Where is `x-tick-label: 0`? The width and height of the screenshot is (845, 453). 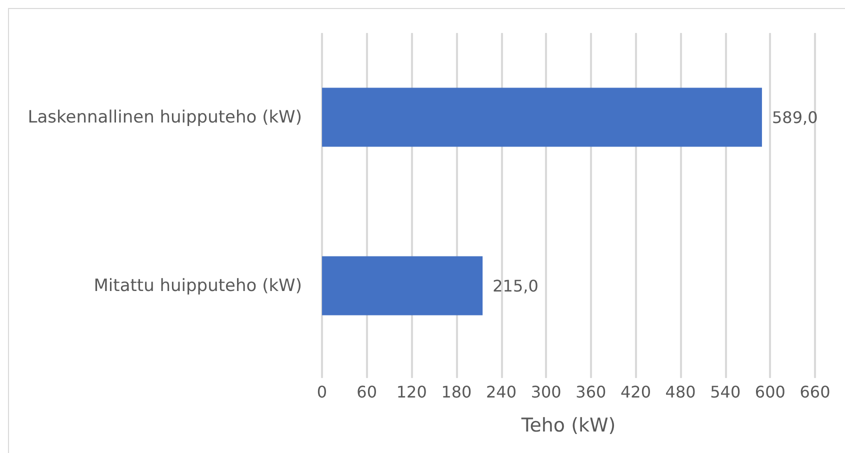
x-tick-label: 0 is located at coordinates (322, 392).